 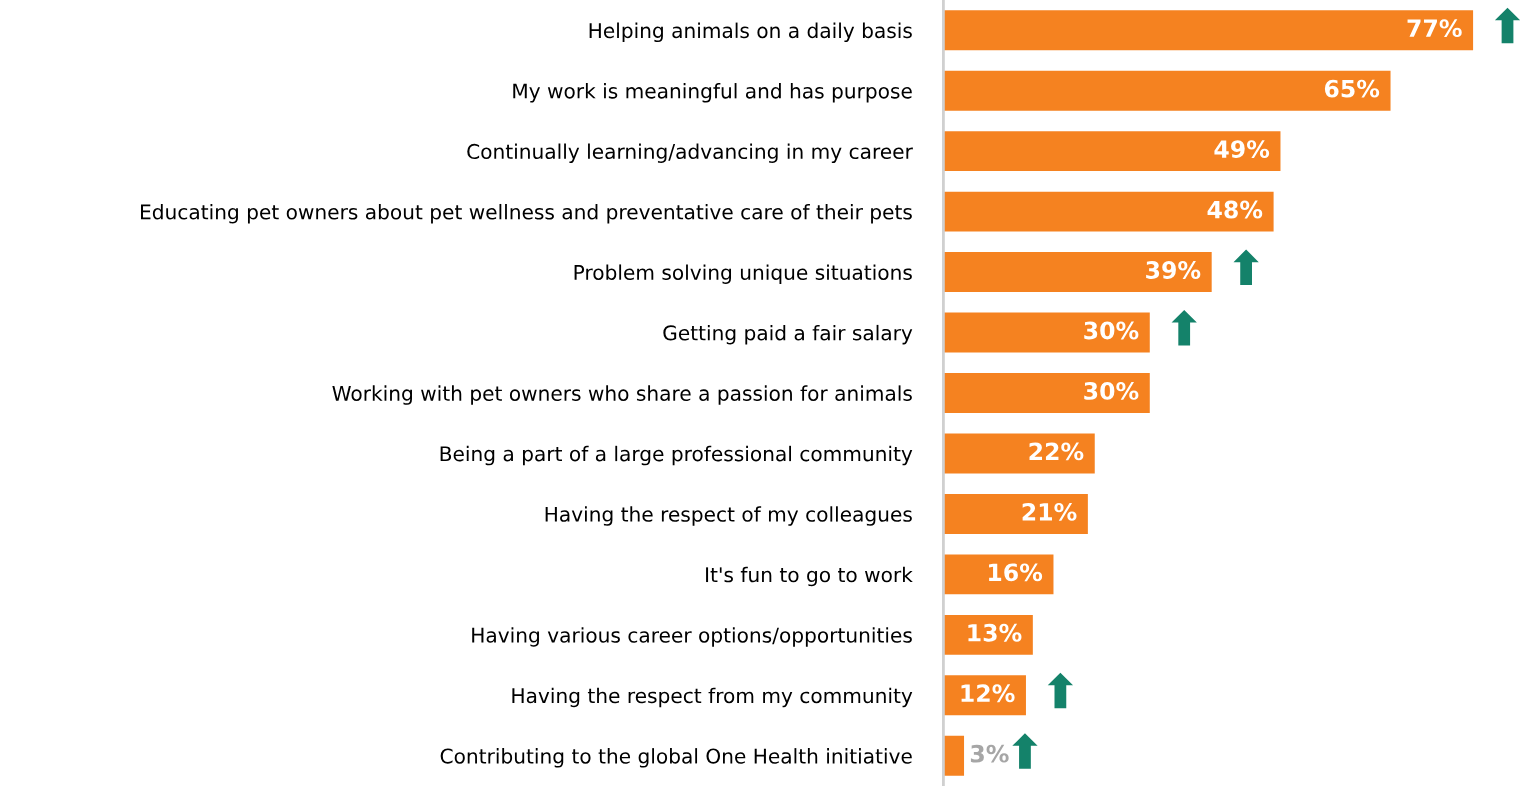 I want to click on y-tick-label: Educating pet owners about pet wellness and preventative care of their pets, so click(x=526, y=213).